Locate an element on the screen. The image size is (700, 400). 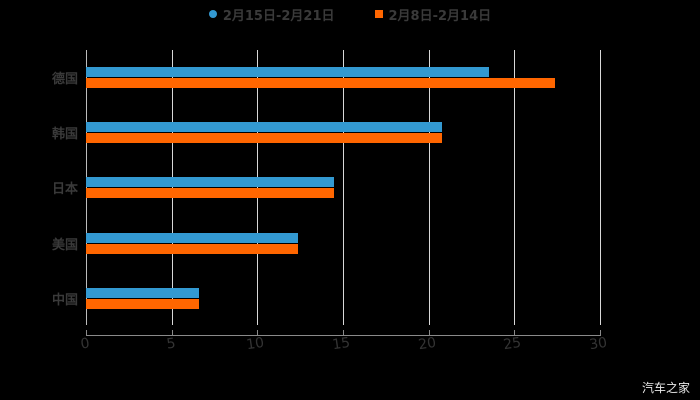
x-tick-label: 30 is located at coordinates (598, 344).